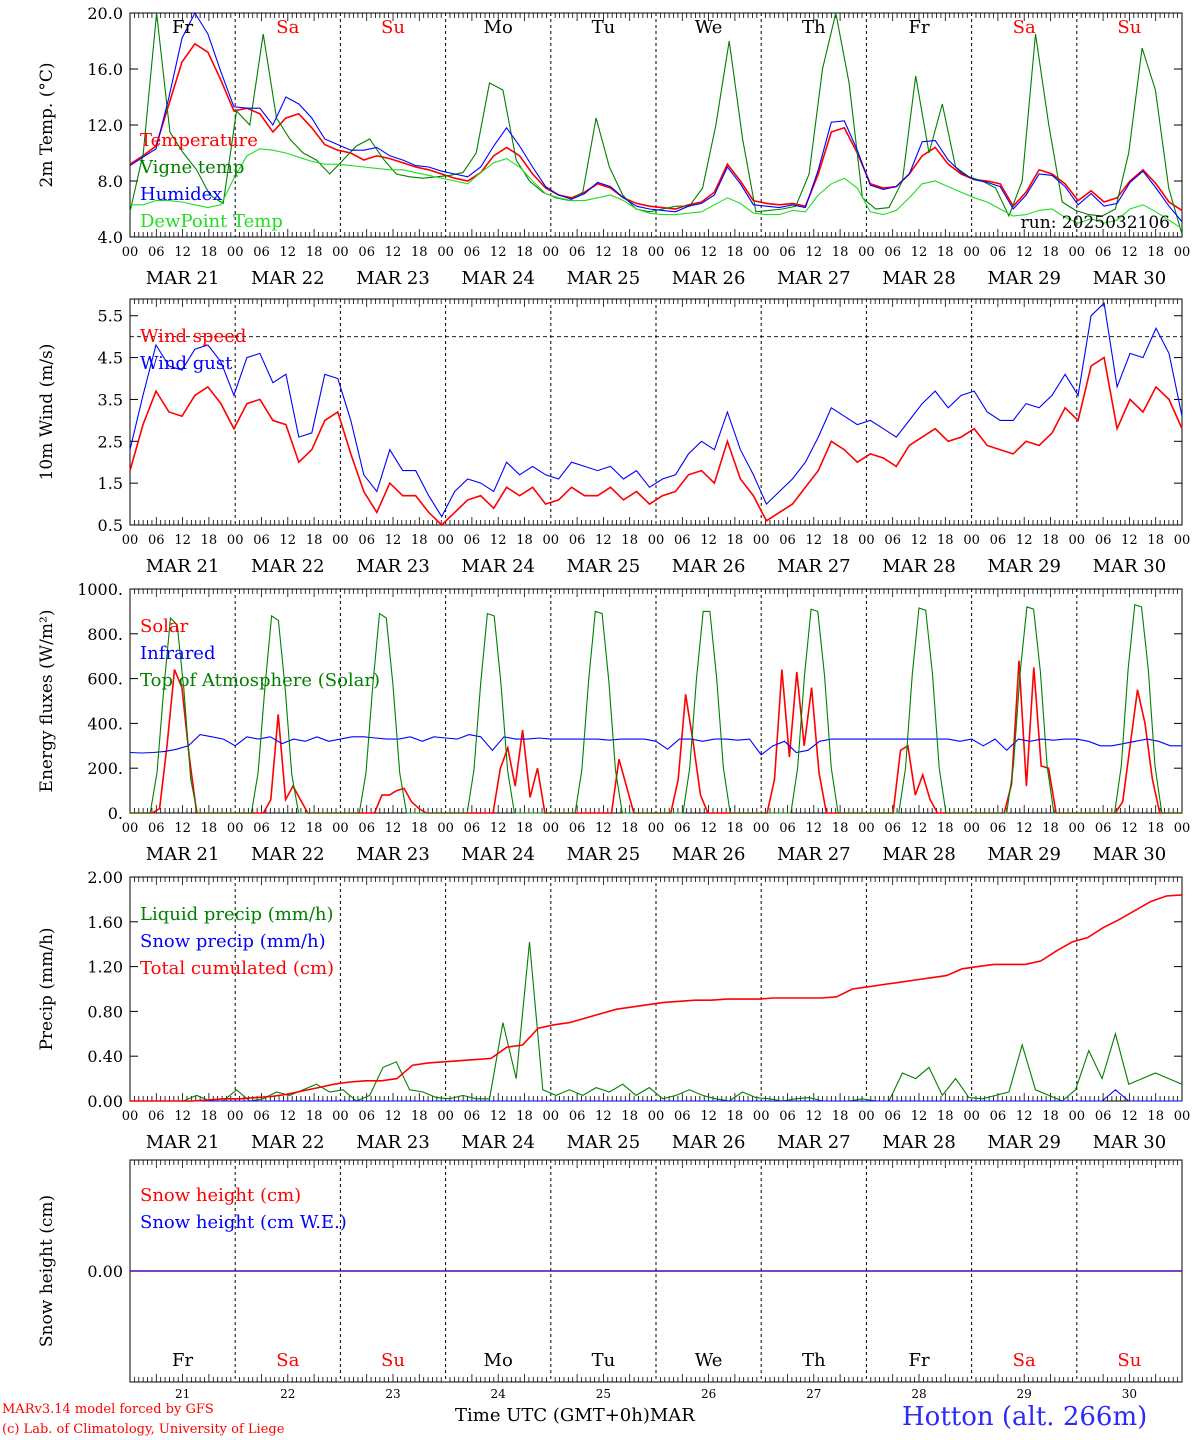 This screenshot has width=1194, height=1440. What do you see at coordinates (105, 1271) in the screenshot?
I see `y-tick-label: 0.00` at bounding box center [105, 1271].